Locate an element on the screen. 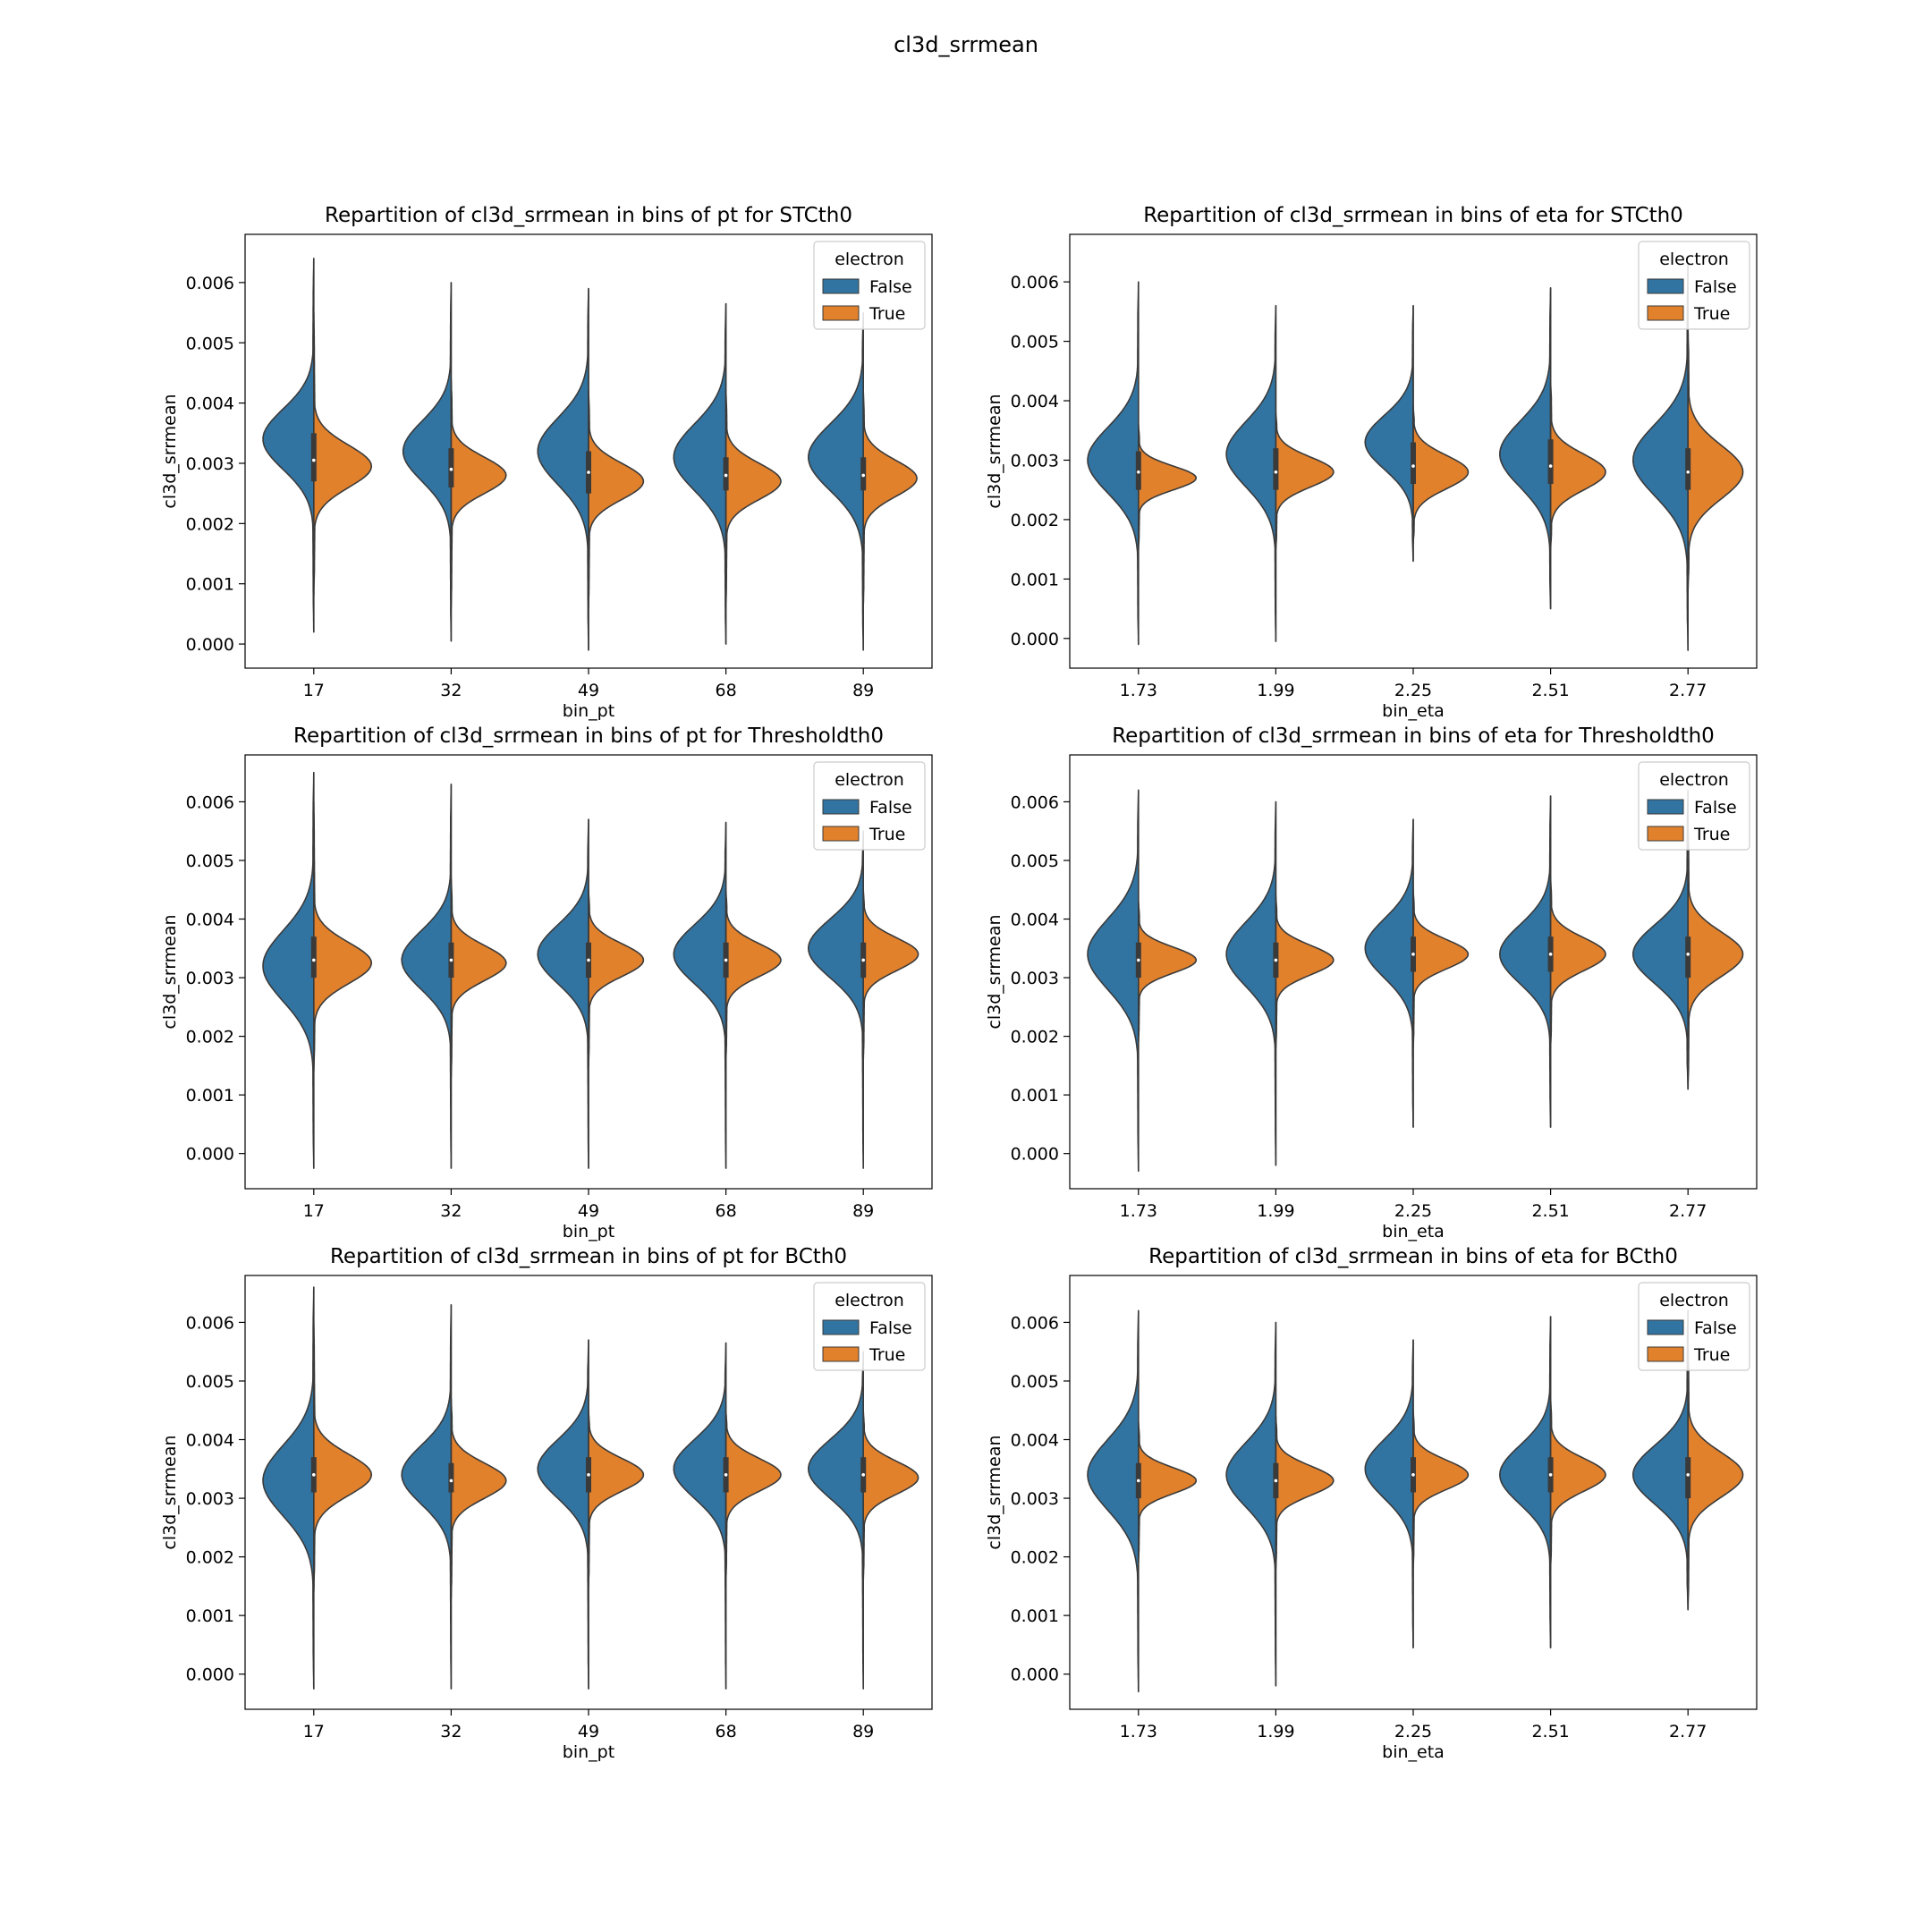 This screenshot has height=1932, width=1932. x-tick-label: 2.77 is located at coordinates (1688, 1731).